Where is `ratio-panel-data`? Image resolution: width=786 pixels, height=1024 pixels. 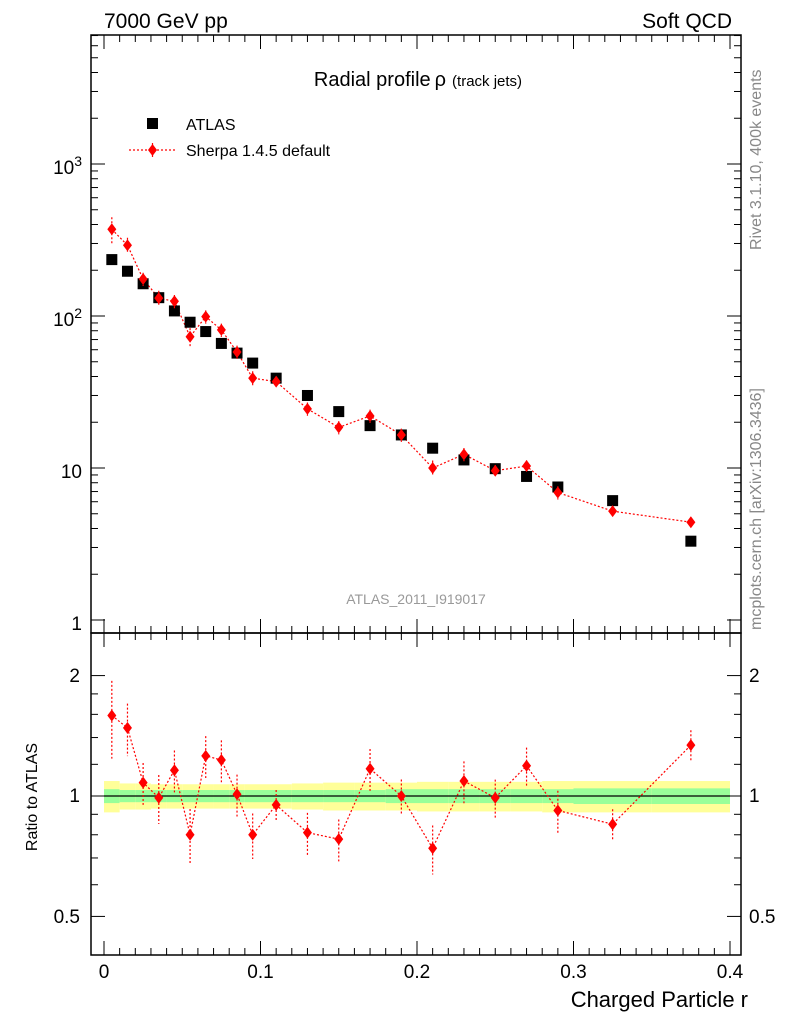
ratio-panel-data is located at coordinates (401, 777).